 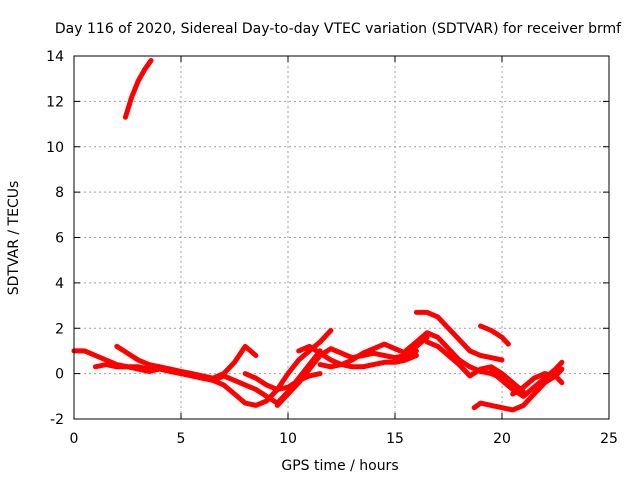 What do you see at coordinates (502, 439) in the screenshot?
I see `x-tick-label: 20` at bounding box center [502, 439].